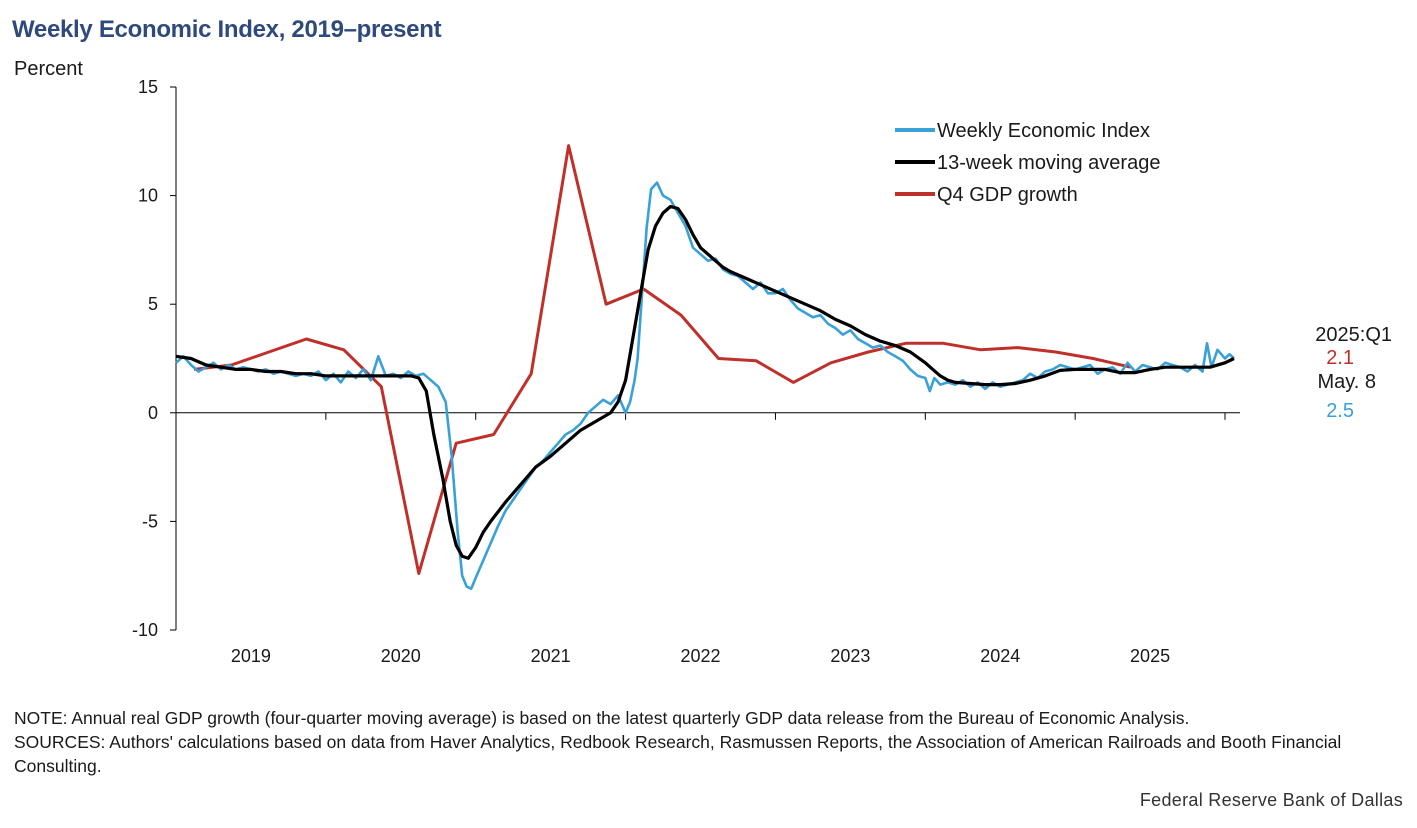 Image resolution: width=1417 pixels, height=828 pixels. Describe the element at coordinates (850, 656) in the screenshot. I see `x-tick-label: 2023` at that location.